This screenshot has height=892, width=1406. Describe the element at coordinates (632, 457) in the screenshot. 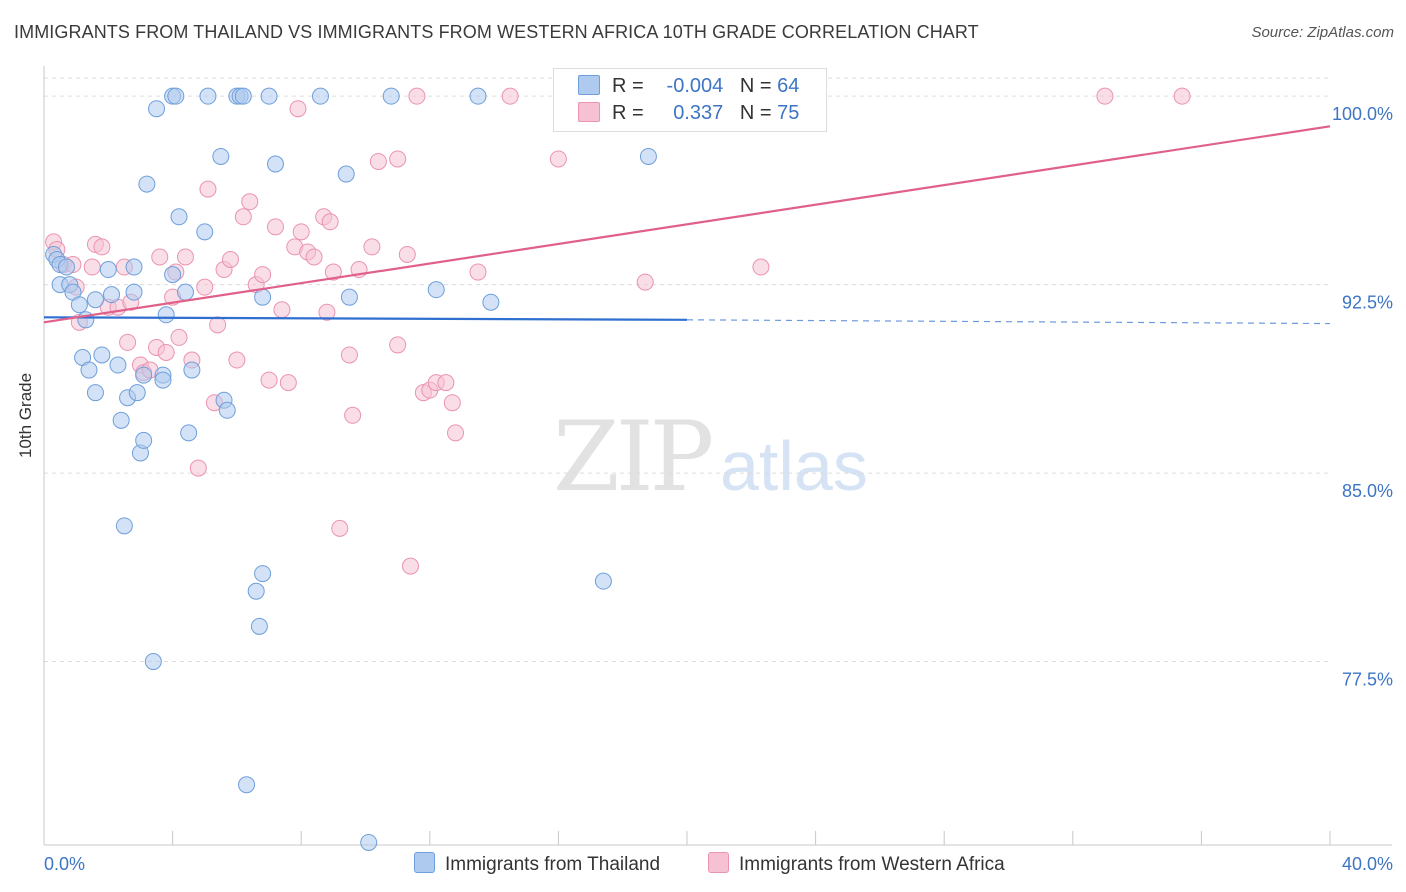

I see `watermark-zip: ZIP` at that location.